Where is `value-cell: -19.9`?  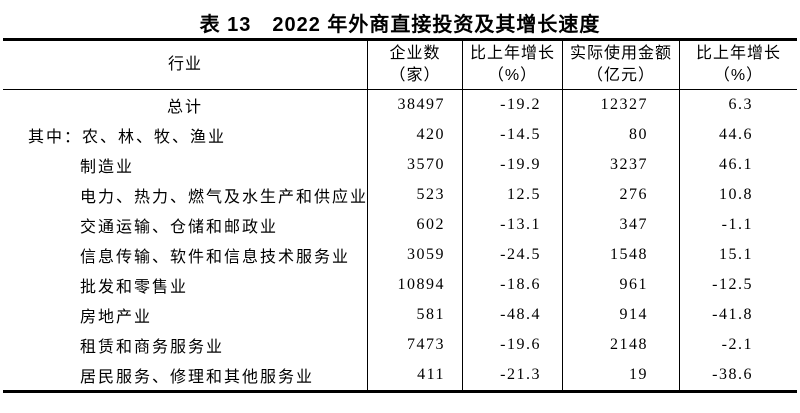 value-cell: -19.9 is located at coordinates (513, 165).